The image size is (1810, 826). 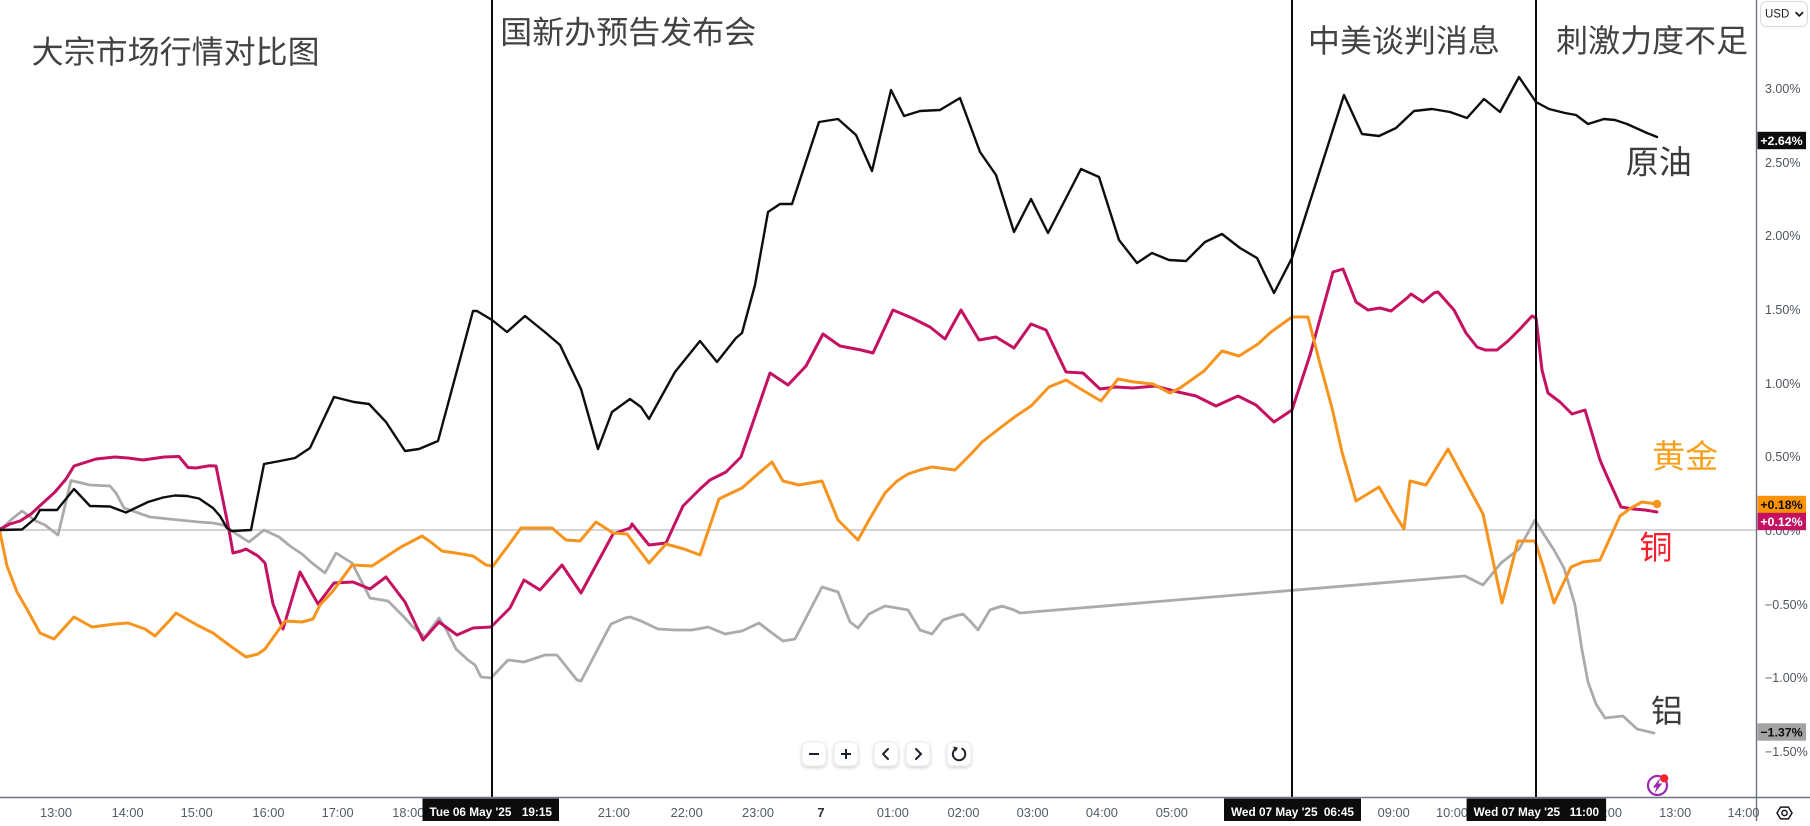 What do you see at coordinates (1782, 384) in the screenshot?
I see `svg-text: 1.00%` at bounding box center [1782, 384].